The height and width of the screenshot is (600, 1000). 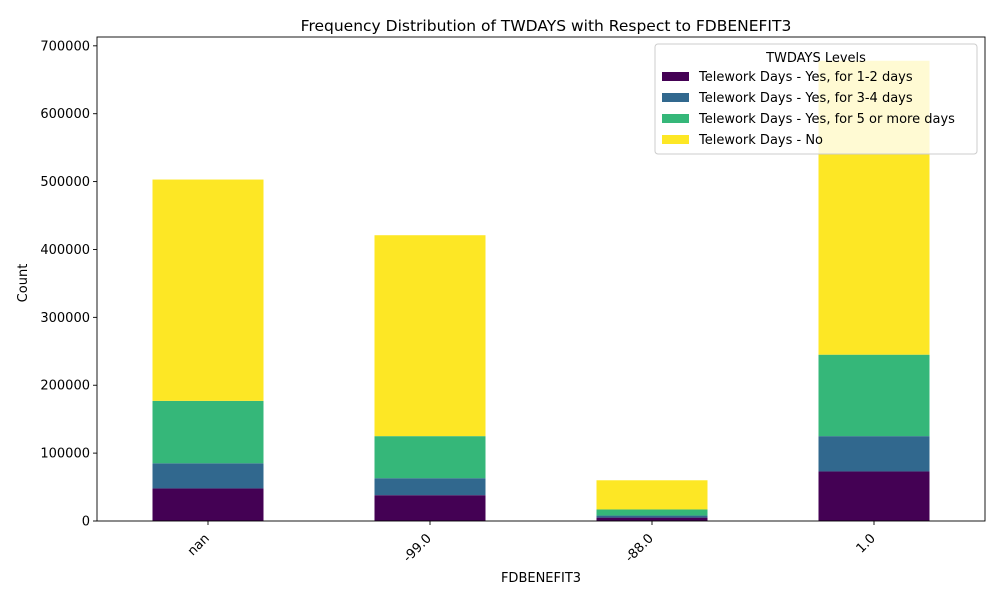 I want to click on bar-segment--88.0-series-4, so click(x=652, y=495).